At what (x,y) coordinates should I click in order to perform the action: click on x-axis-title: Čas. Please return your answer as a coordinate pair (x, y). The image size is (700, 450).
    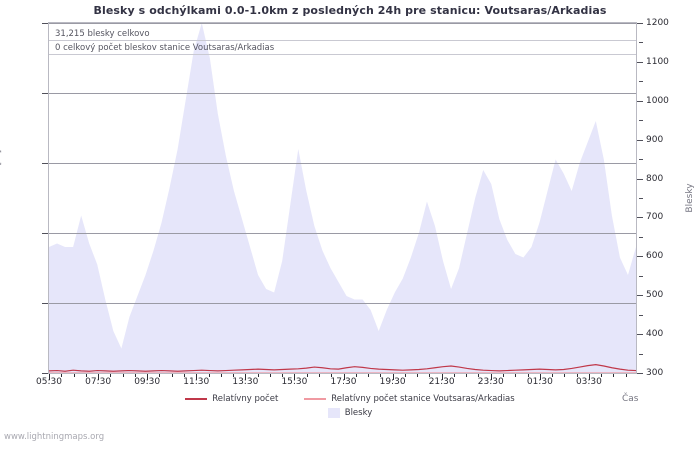
    Looking at the image, I should click on (630, 399).